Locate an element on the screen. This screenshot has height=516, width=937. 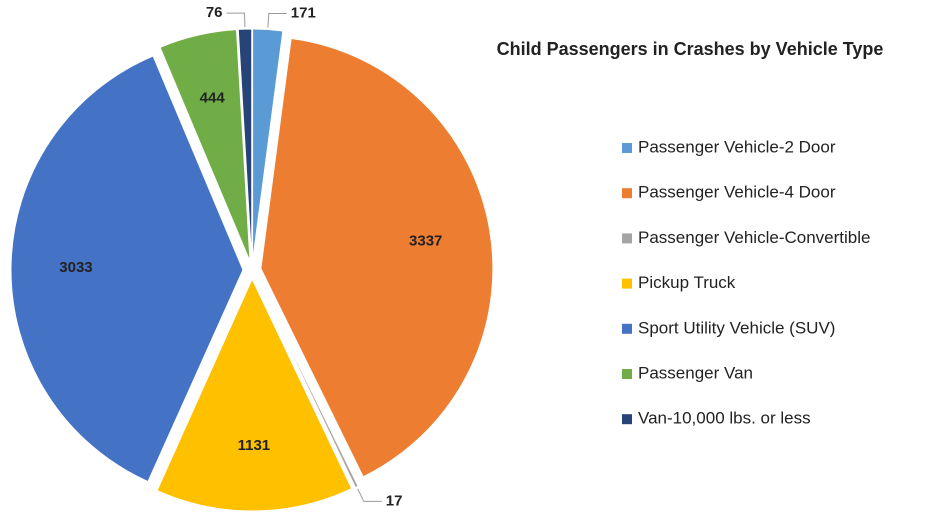
data-label: 1131 is located at coordinates (254, 445).